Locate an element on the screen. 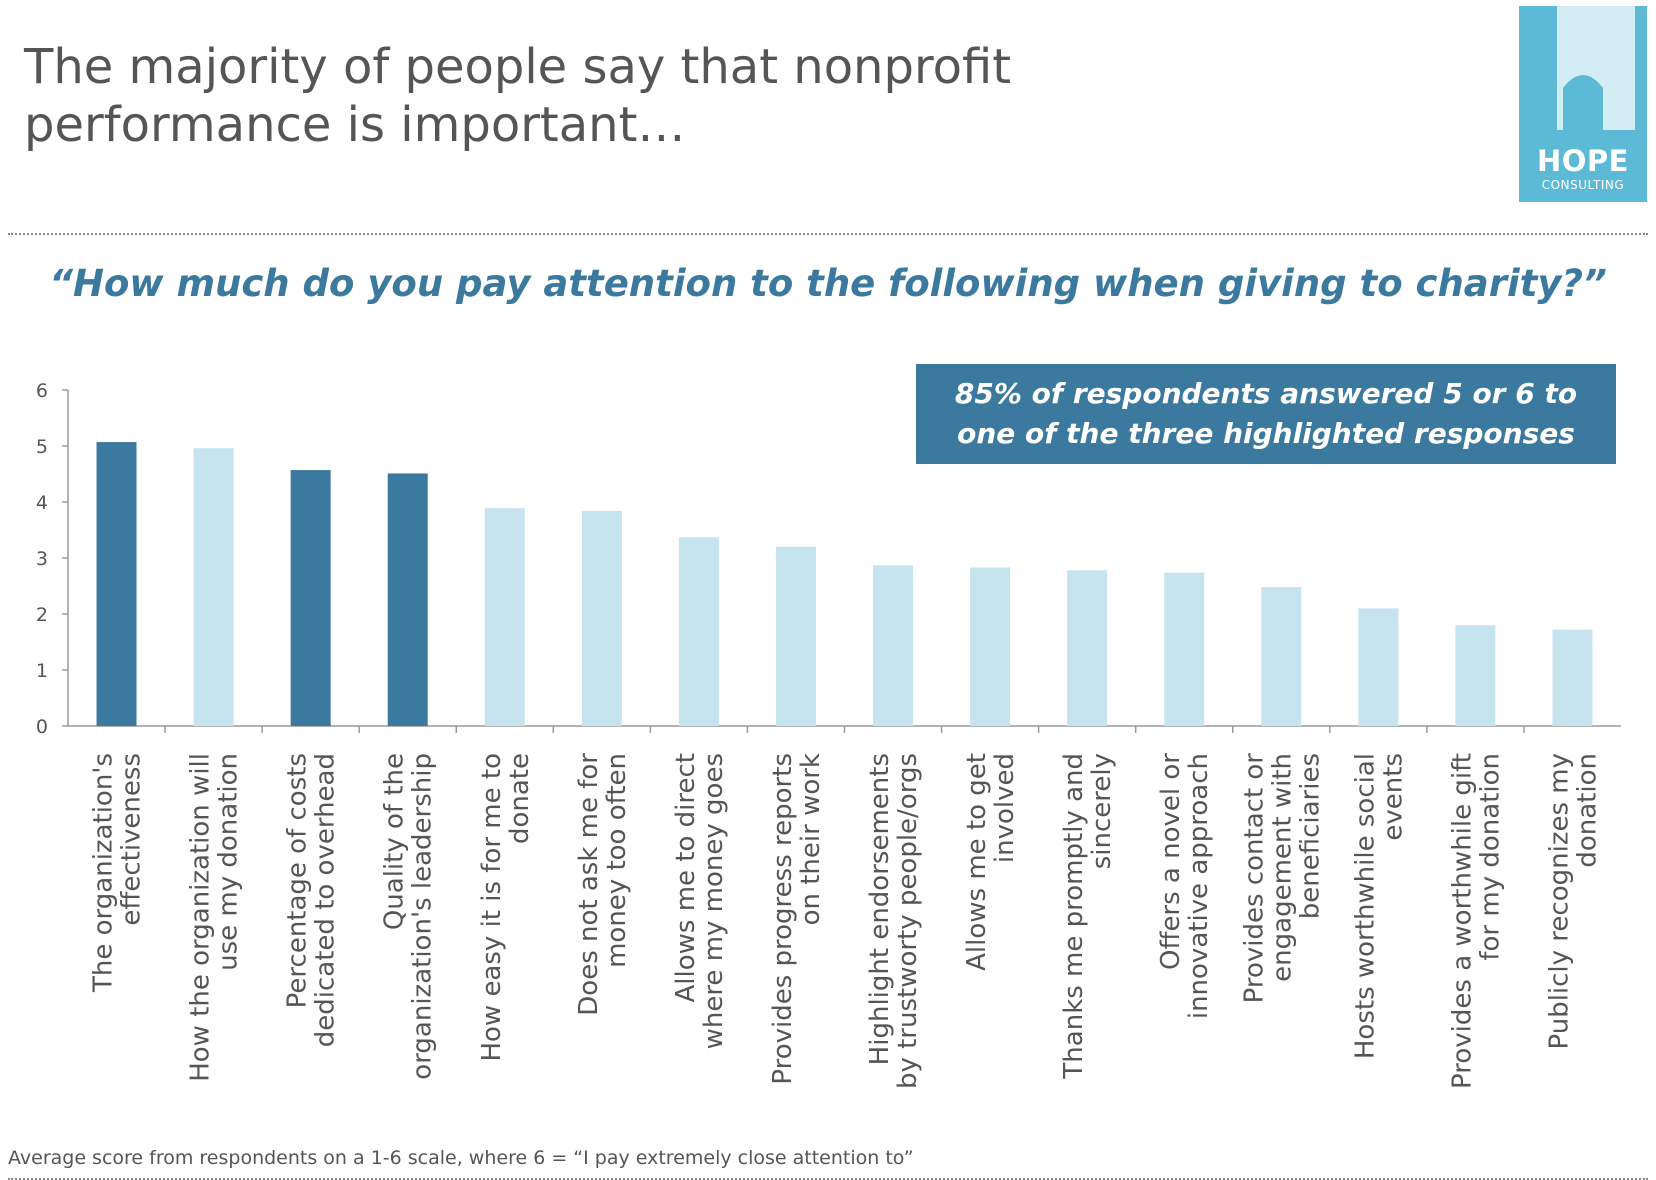 The height and width of the screenshot is (1180, 1656). category-label: How the organization willuse my donation is located at coordinates (215, 917).